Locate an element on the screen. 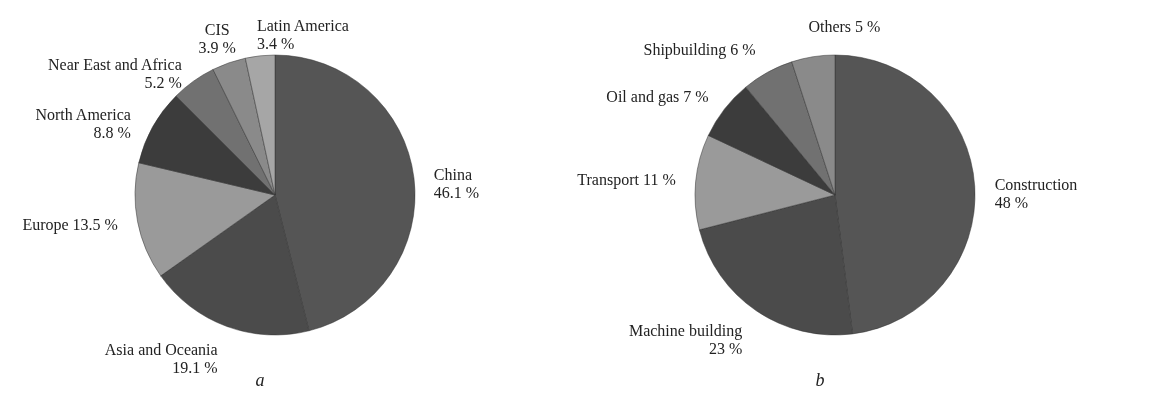  slice-label: China is located at coordinates (453, 175).